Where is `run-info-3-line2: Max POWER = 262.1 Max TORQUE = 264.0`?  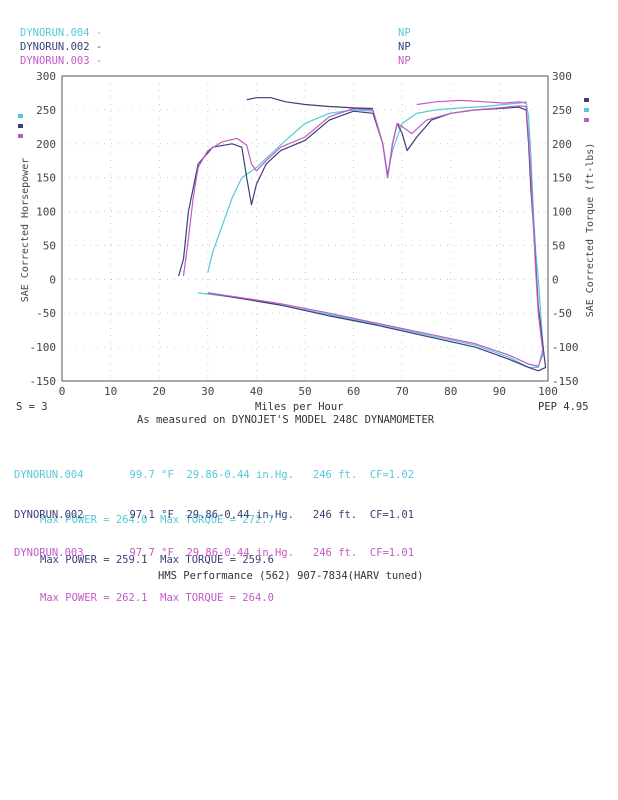
run-info-3-line2: Max POWER = 262.1 Max TORQUE = 264.0 is located at coordinates (214, 598).